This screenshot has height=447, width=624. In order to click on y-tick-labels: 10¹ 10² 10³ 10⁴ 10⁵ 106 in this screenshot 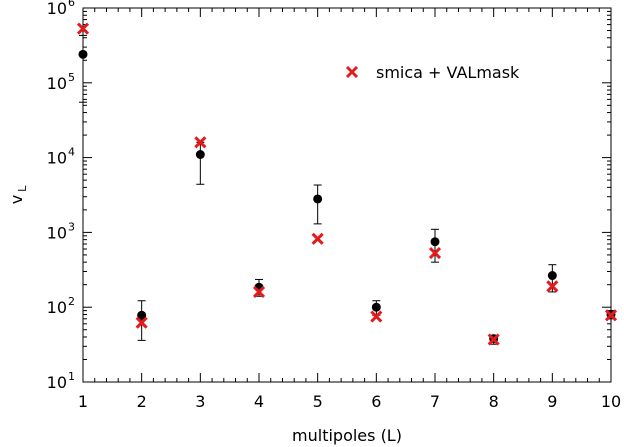, I will do `click(61, 196)`.